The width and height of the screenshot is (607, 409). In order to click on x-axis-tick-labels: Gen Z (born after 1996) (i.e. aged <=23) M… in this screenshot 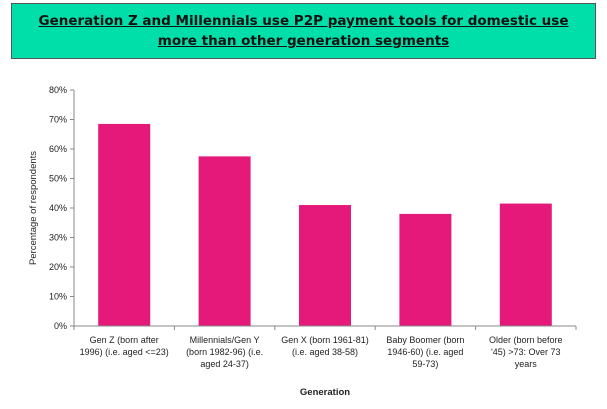, I will do `click(321, 352)`.